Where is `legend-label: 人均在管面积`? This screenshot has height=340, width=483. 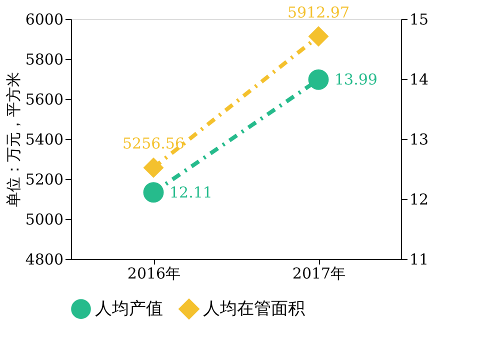 legend-label: 人均在管面积 is located at coordinates (254, 309).